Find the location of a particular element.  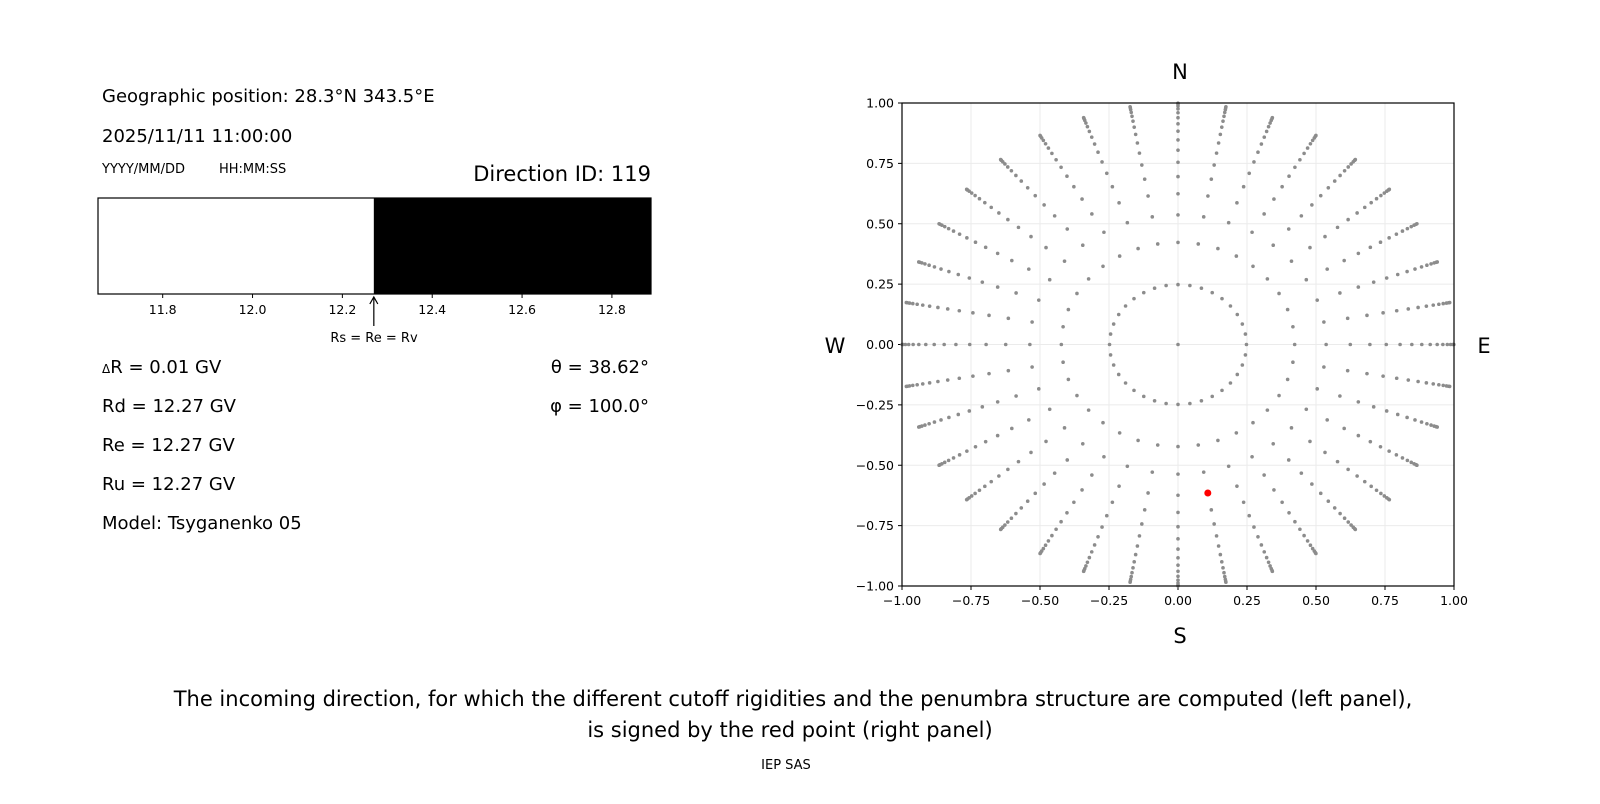

compass-west: W is located at coordinates (835, 346).